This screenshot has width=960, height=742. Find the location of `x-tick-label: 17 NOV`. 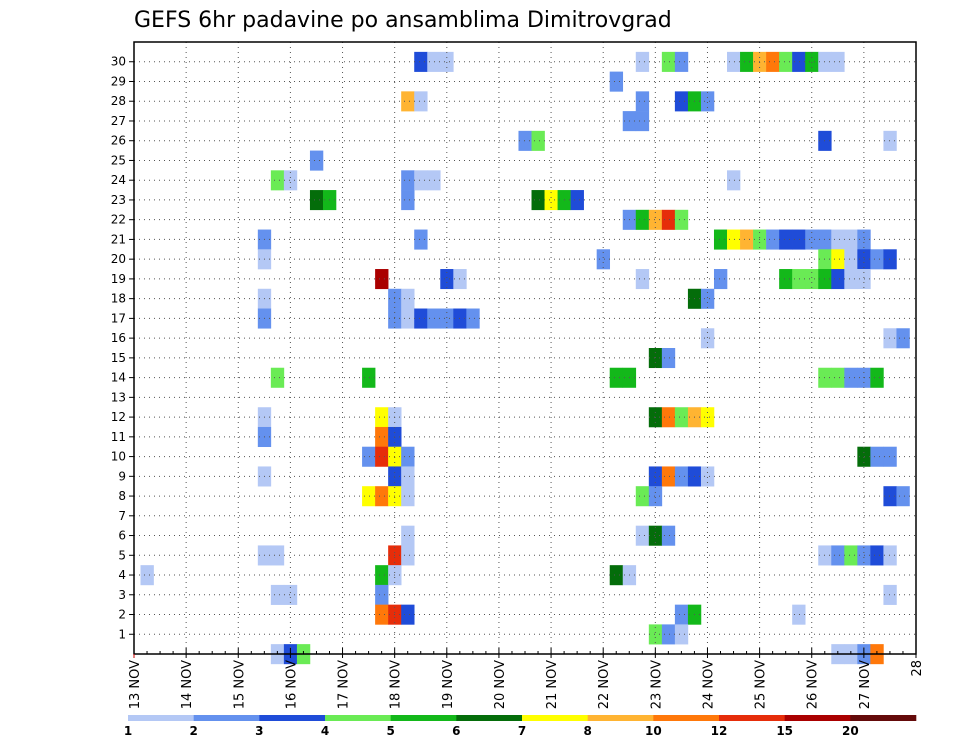

x-tick-label: 17 NOV is located at coordinates (344, 684).